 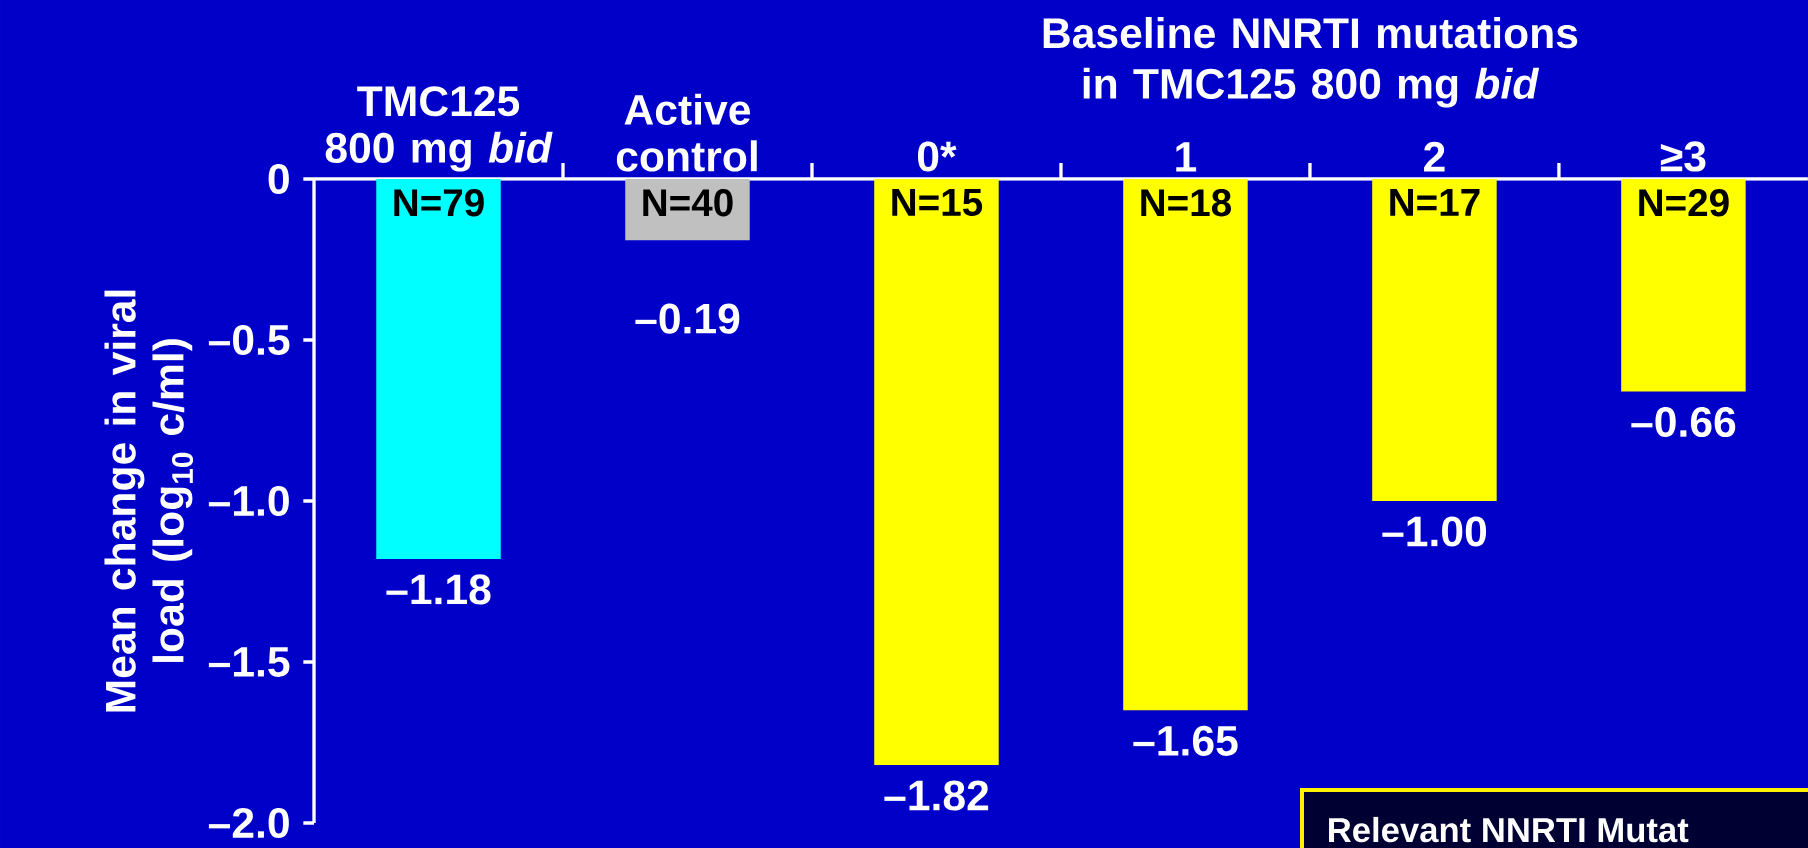 I want to click on y-tick-label: –0.5, so click(x=249, y=340).